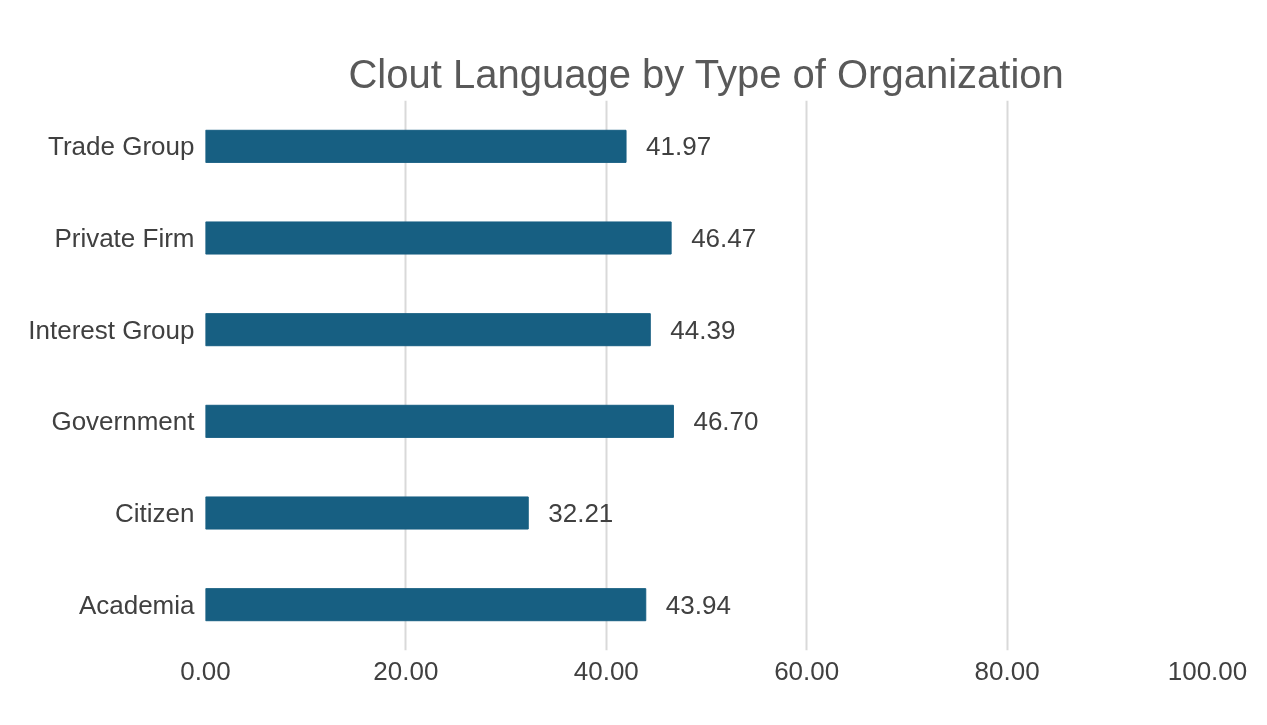  Describe the element at coordinates (1207, 670) in the screenshot. I see `x-tick-label: 100.00` at that location.